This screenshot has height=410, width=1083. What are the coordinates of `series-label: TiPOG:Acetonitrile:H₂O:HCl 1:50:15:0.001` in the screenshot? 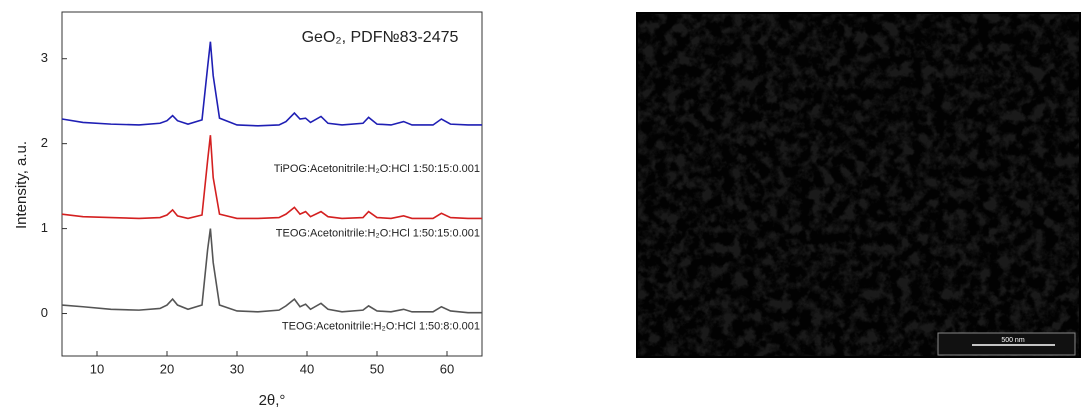 It's located at (377, 169).